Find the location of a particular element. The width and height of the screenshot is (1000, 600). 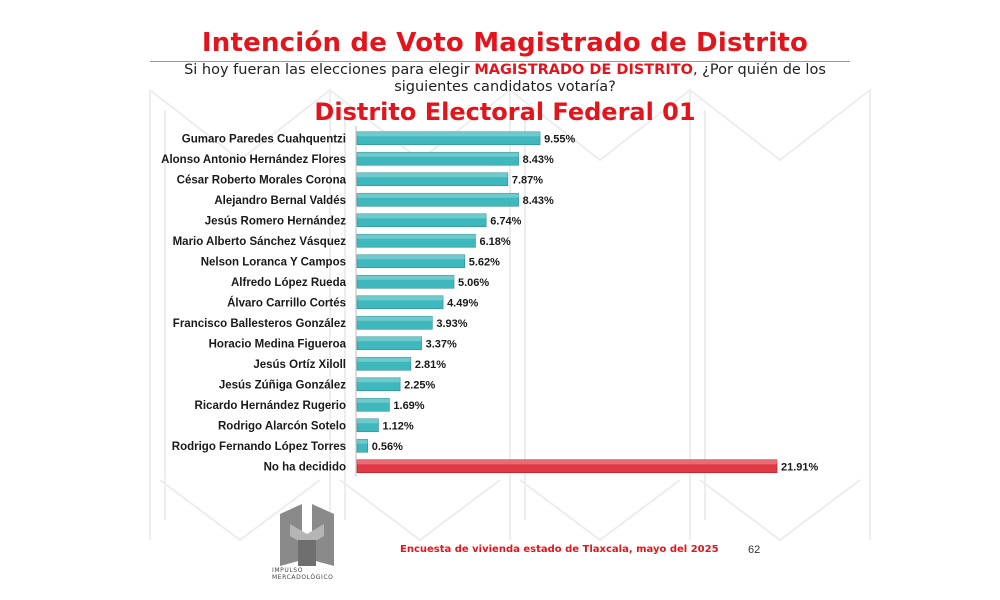

category-label: Horacio Medina Figueroa is located at coordinates (278, 344).